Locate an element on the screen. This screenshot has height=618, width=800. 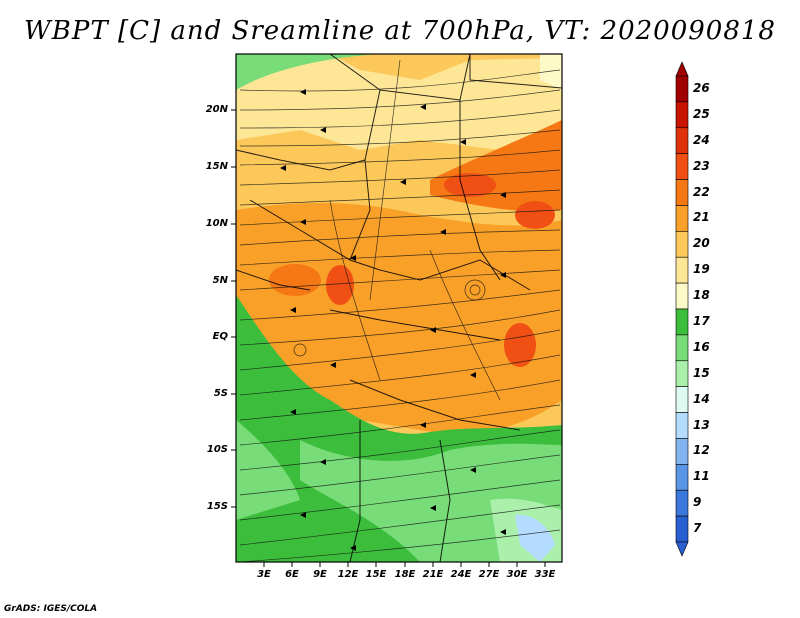
lat-label: 10N is located at coordinates (216, 223).